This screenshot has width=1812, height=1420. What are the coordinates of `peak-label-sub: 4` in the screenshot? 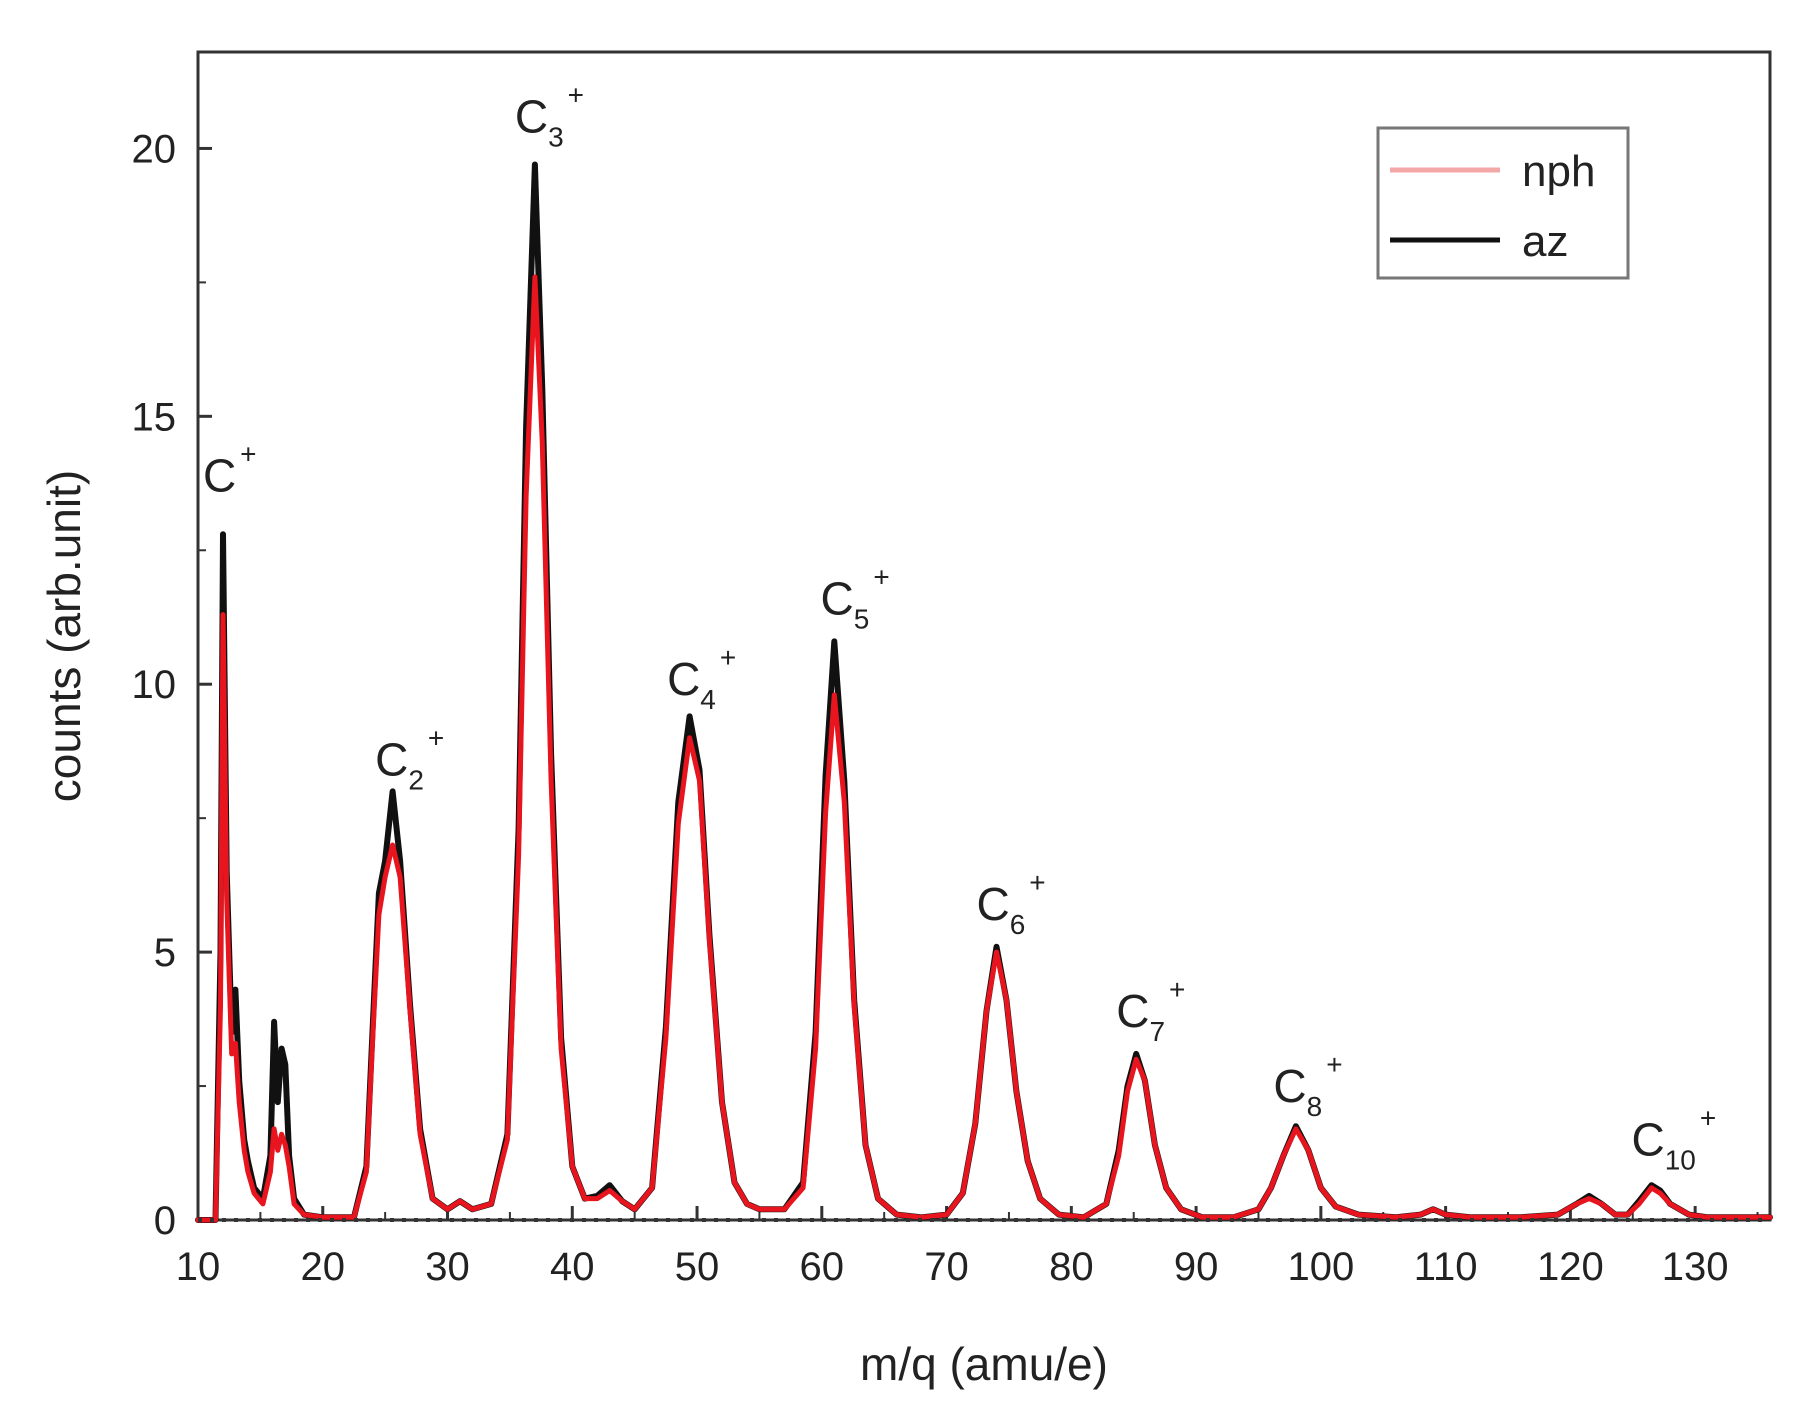 It's located at (708, 699).